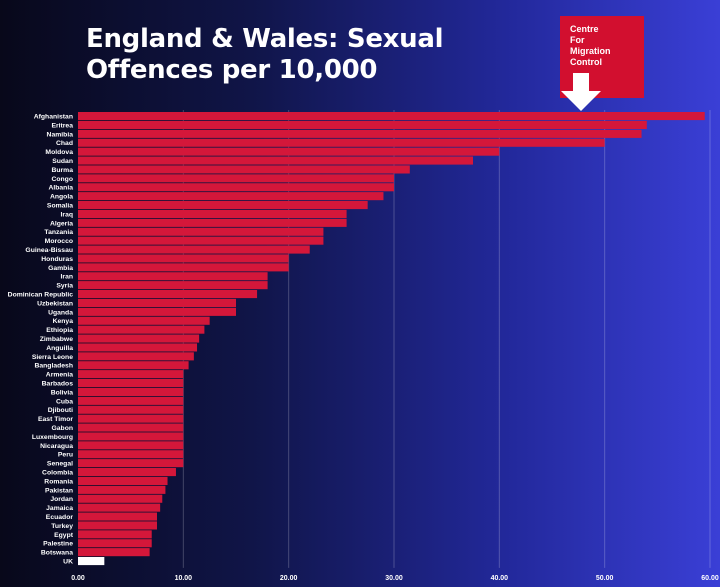 The width and height of the screenshot is (720, 587). I want to click on x-tick-label: 60.00, so click(710, 578).